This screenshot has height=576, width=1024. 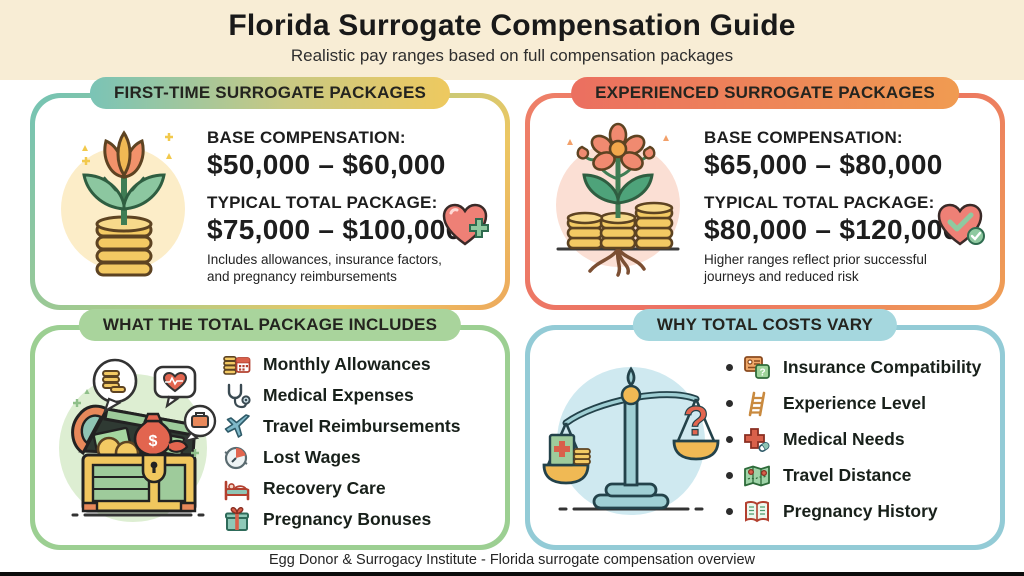 What do you see at coordinates (823, 164) in the screenshot?
I see `base-compensation-range: $65,000 – $80,000` at bounding box center [823, 164].